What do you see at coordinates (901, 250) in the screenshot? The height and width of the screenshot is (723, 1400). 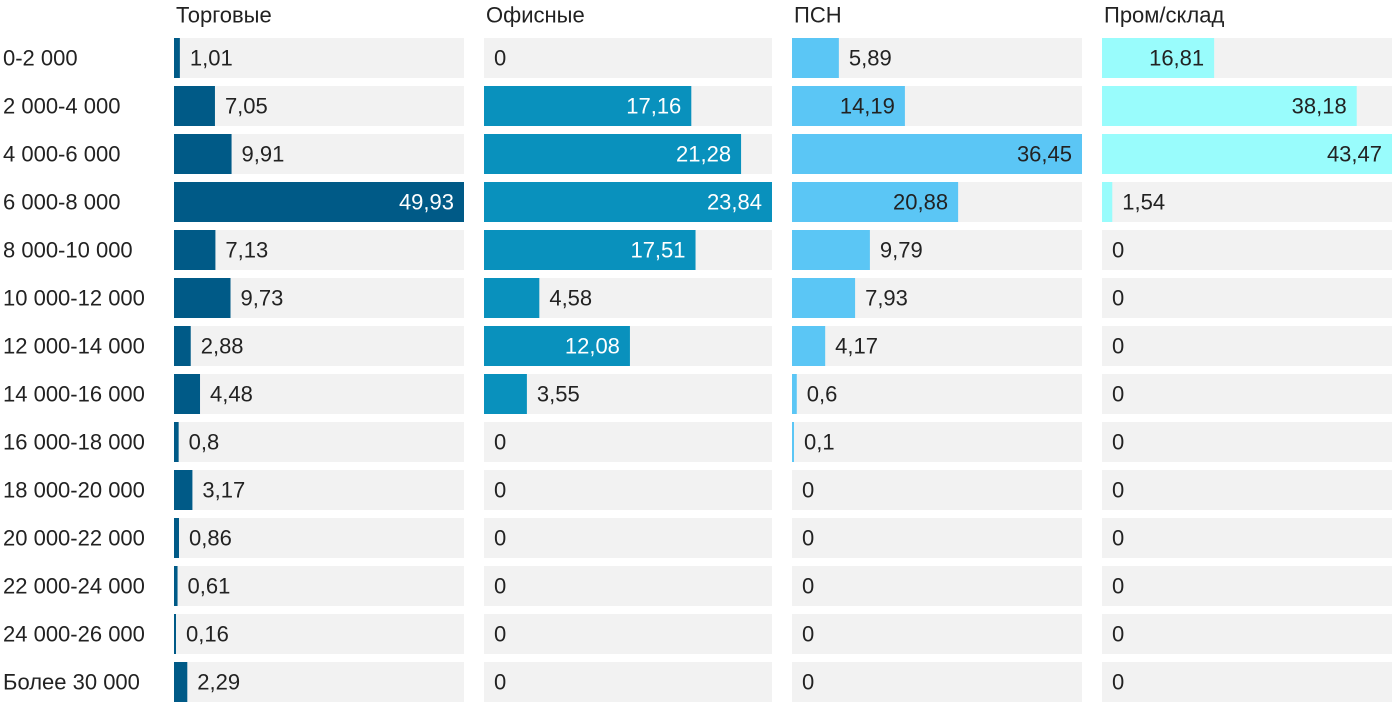 I see `data-label: 9,79` at bounding box center [901, 250].